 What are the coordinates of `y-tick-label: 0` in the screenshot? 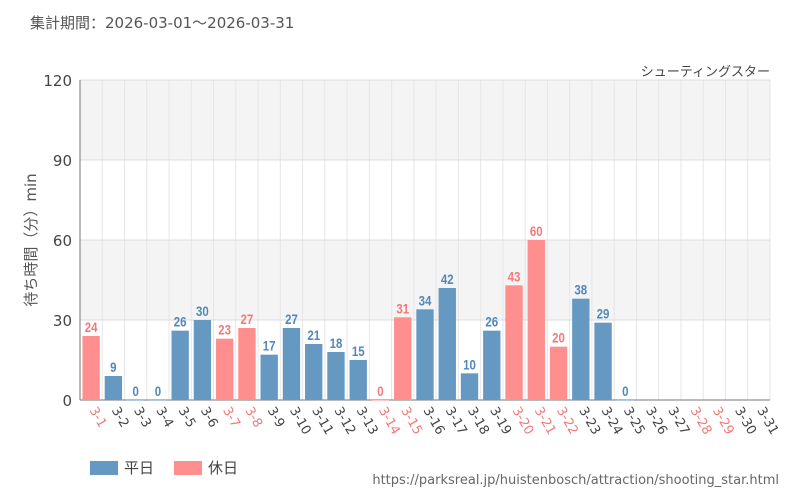 It's located at (67, 401).